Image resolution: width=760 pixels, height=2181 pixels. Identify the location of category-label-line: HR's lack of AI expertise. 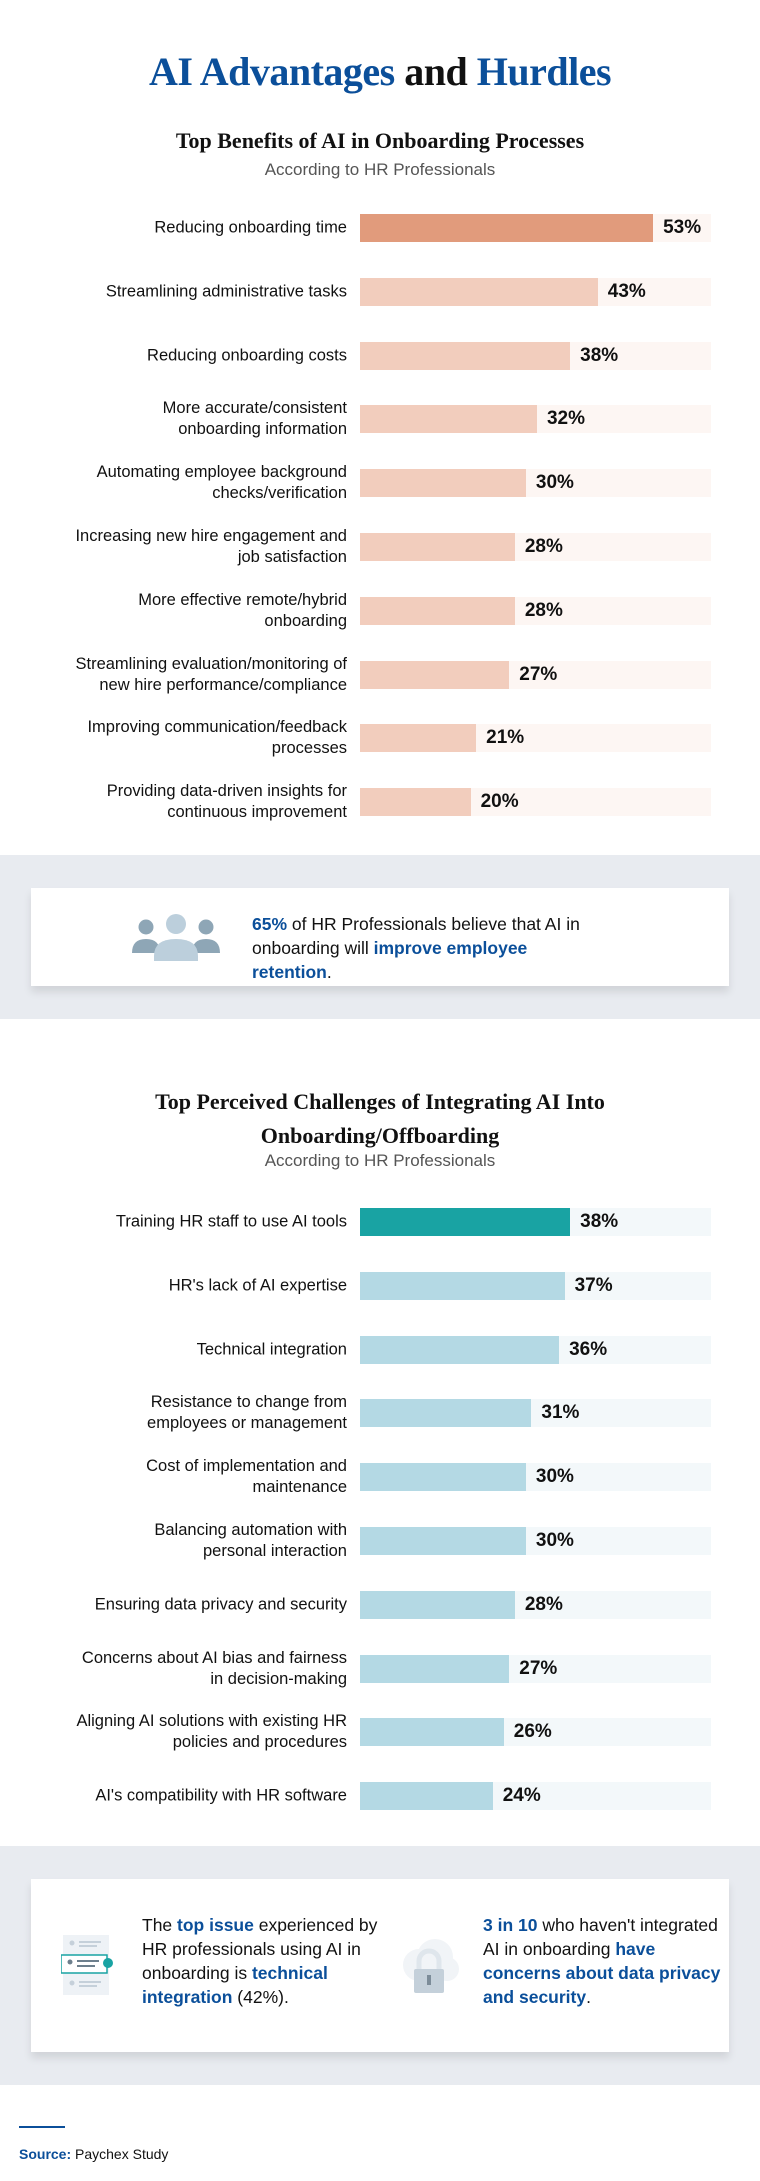
(257, 1285).